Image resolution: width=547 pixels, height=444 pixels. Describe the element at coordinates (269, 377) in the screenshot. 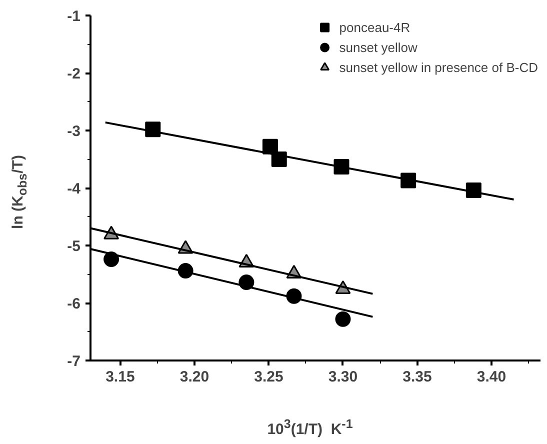

I see `x-tick-label: 3.25` at that location.